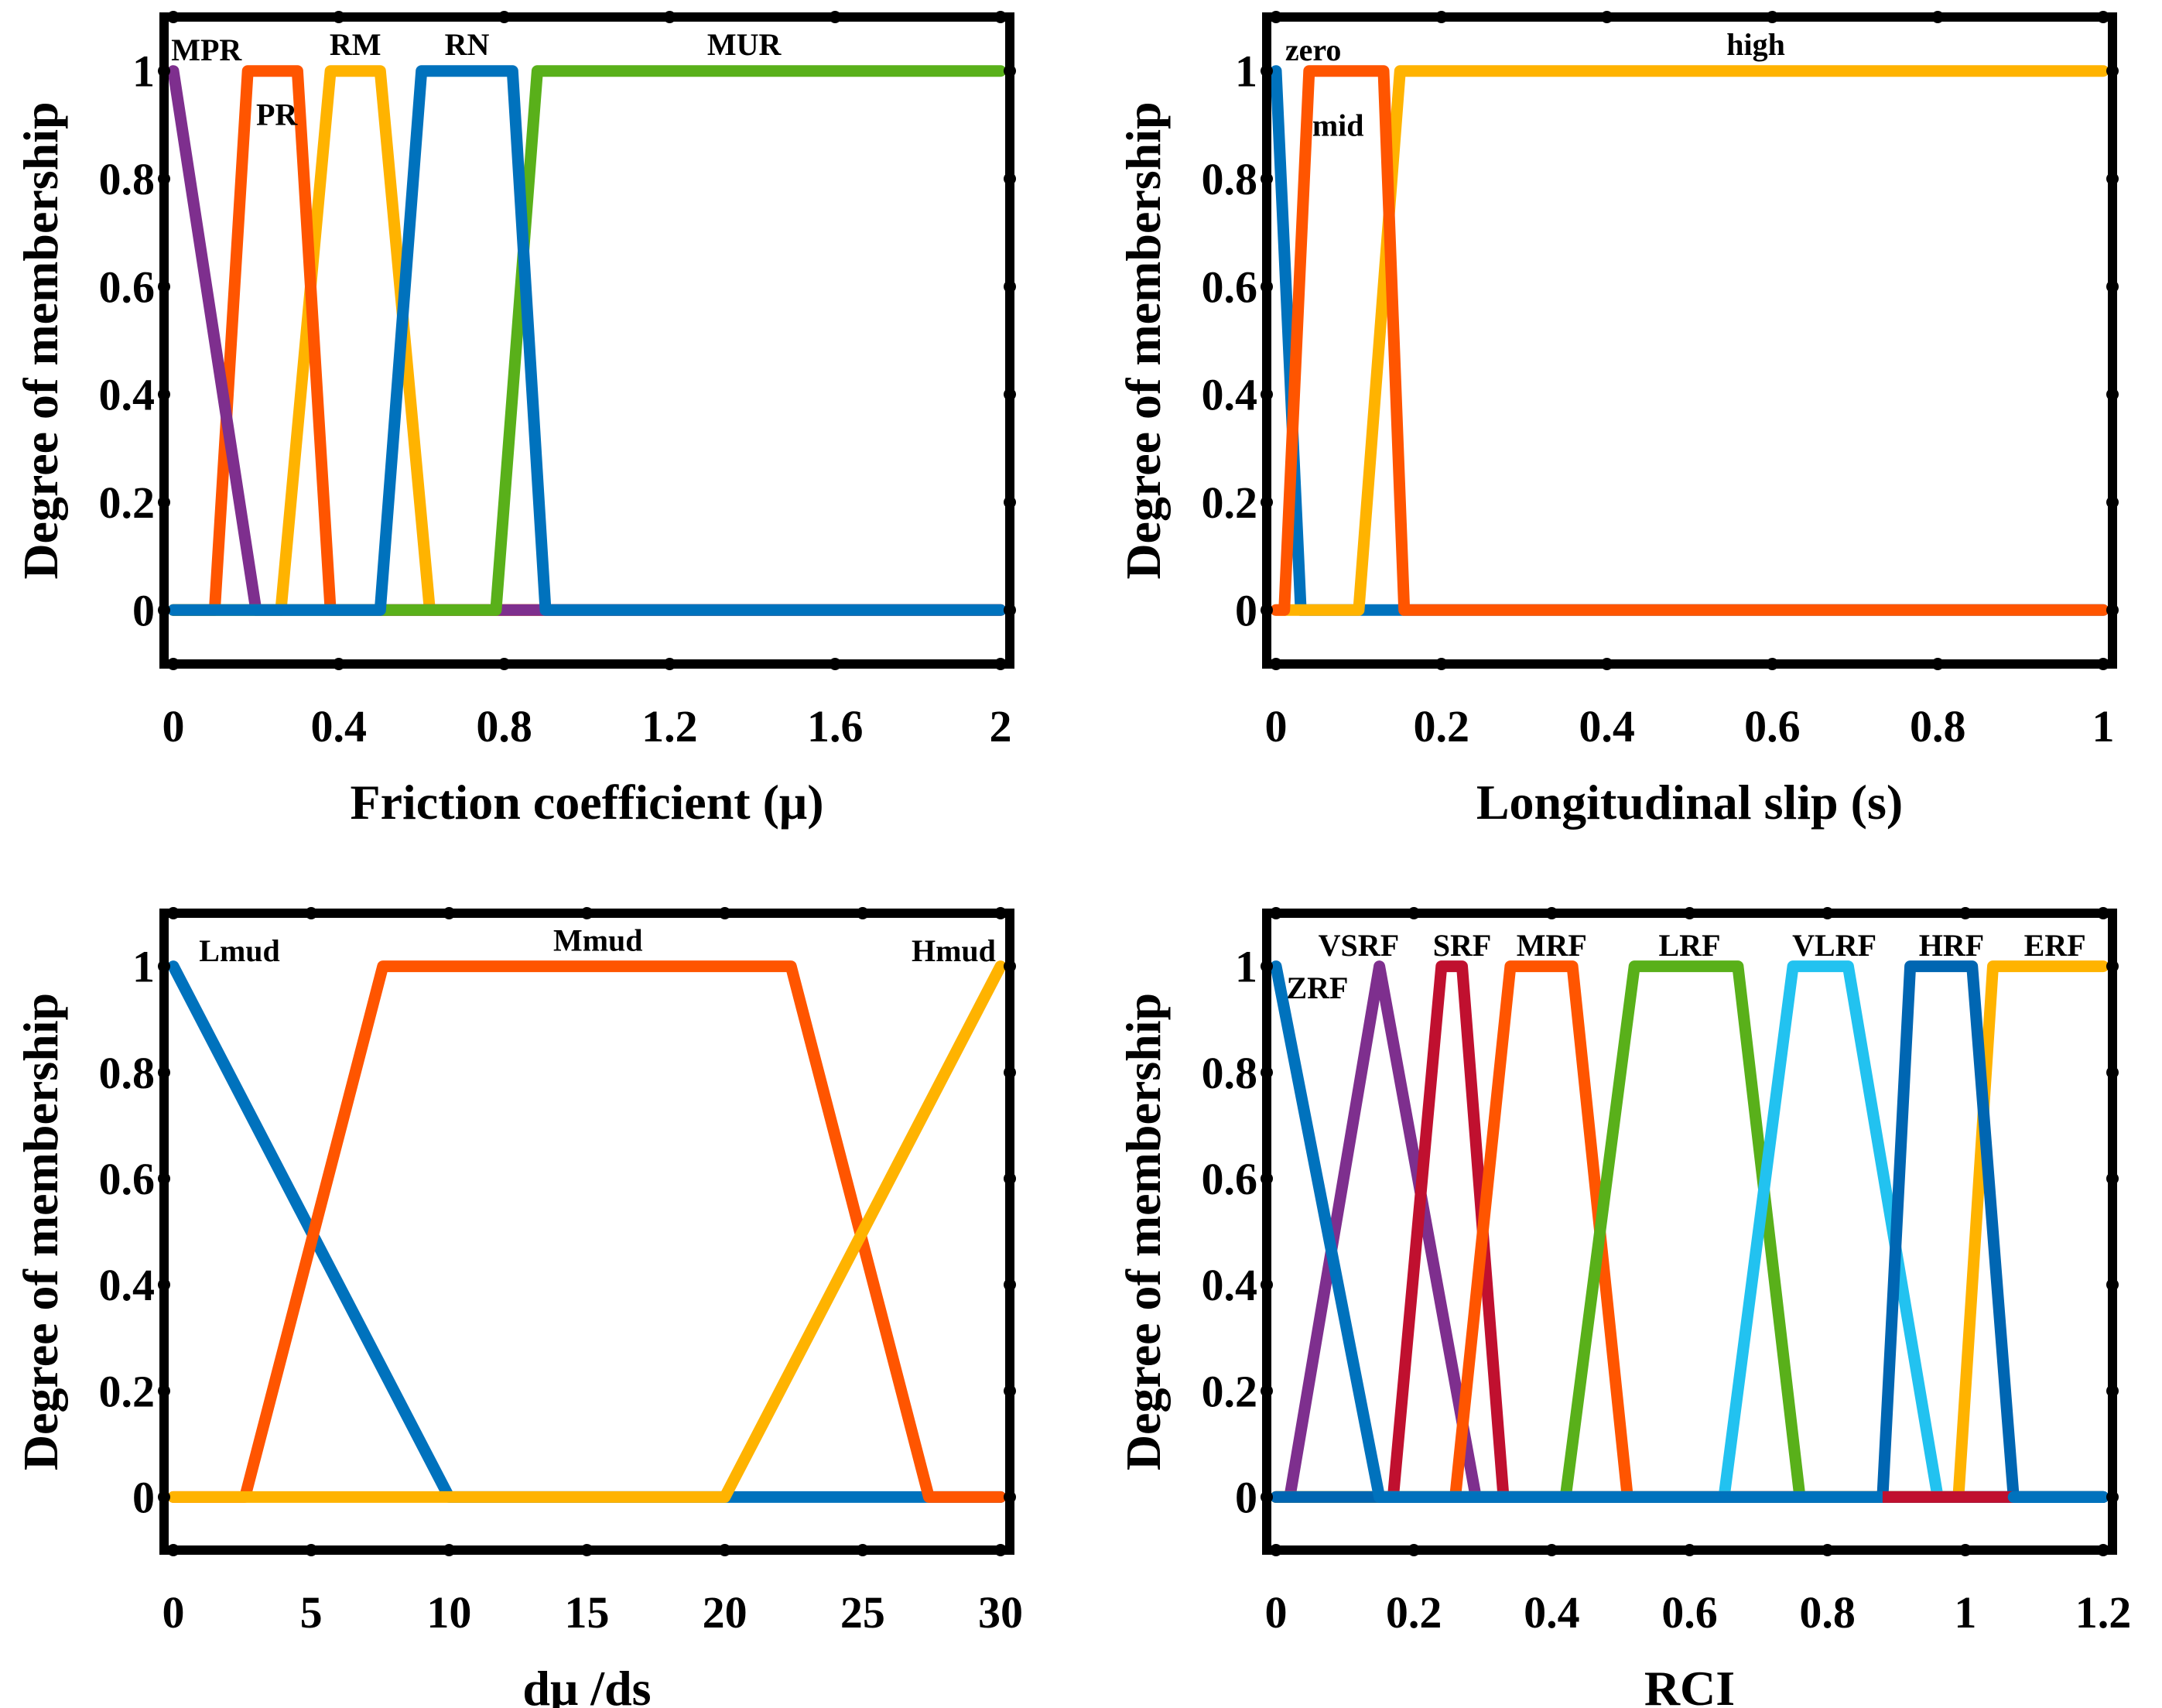 This screenshot has width=2162, height=1708. What do you see at coordinates (587, 1612) in the screenshot?
I see `x-tick-label: 15` at bounding box center [587, 1612].